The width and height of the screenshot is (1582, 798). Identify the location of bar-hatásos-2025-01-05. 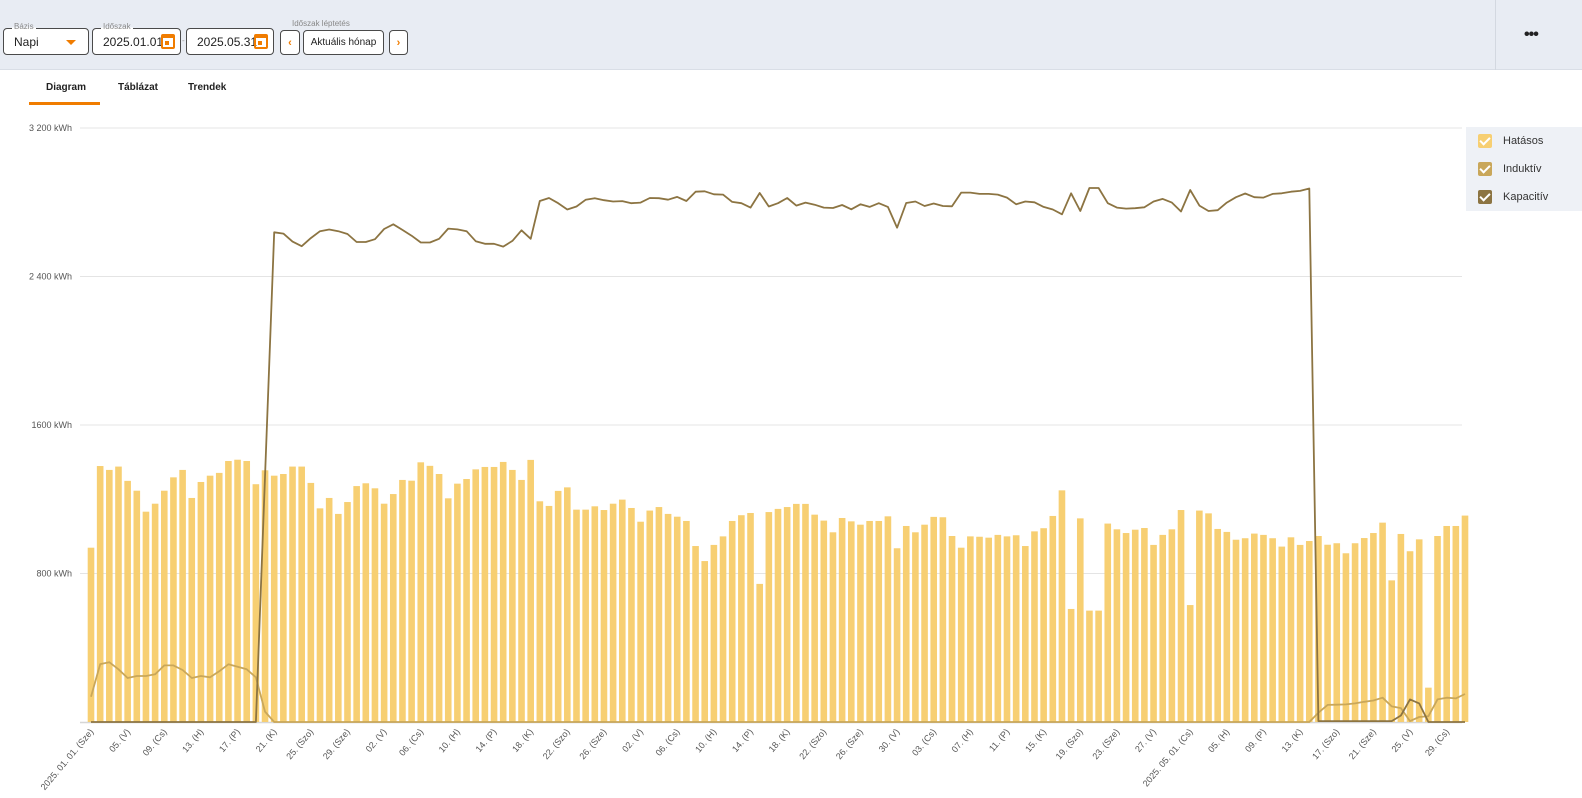
(127, 601).